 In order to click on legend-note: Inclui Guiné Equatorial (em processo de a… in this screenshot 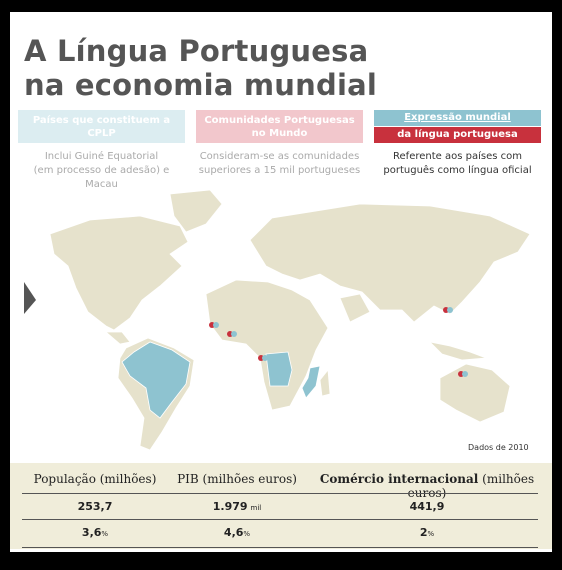, I will do `click(101, 171)`.